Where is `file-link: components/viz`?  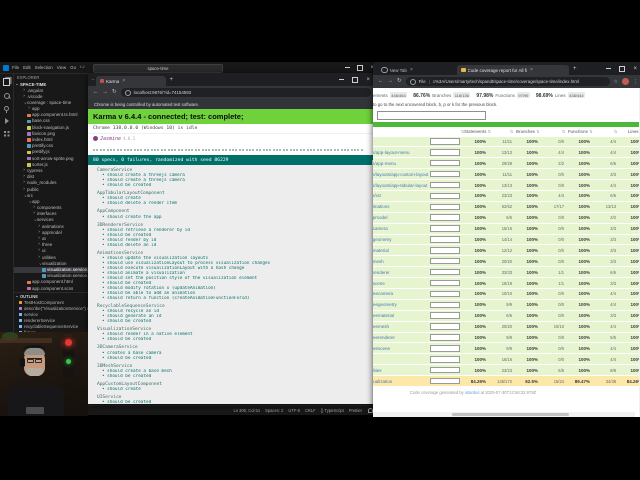
file-link: components/viz is located at coordinates (377, 196).